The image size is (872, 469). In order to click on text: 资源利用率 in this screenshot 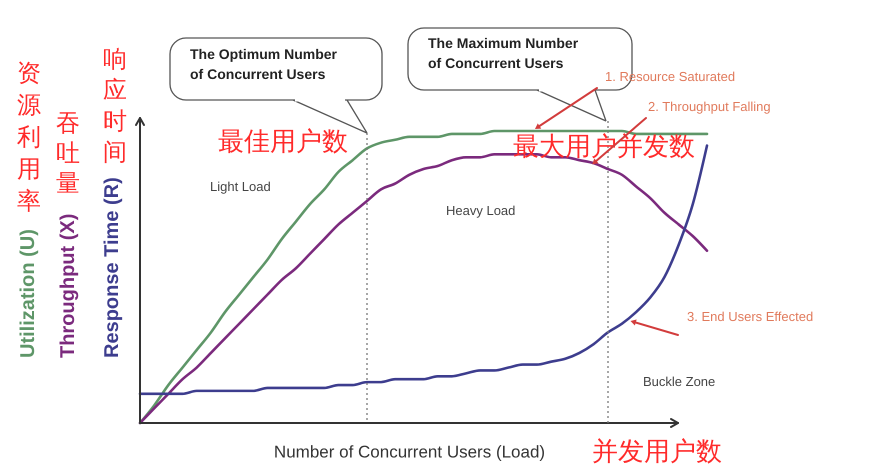, I will do `click(29, 137)`.